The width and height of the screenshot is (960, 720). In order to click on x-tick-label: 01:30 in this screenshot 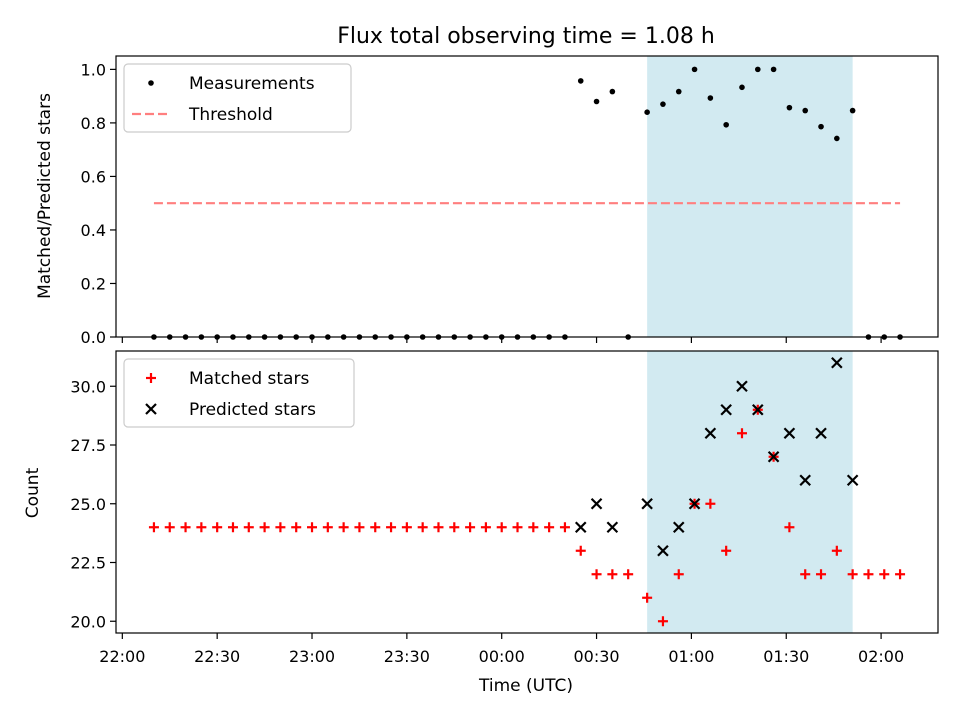, I will do `click(786, 656)`.